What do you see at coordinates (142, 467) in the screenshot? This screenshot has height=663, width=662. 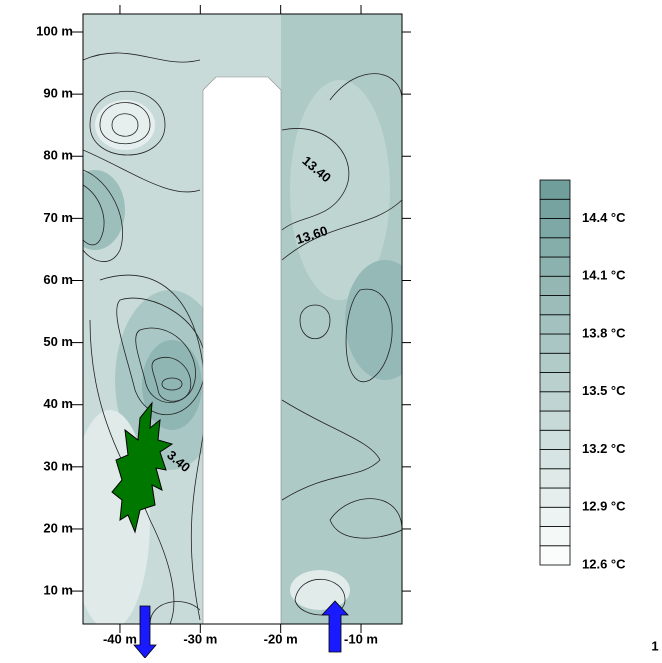 I see `tree-icon` at bounding box center [142, 467].